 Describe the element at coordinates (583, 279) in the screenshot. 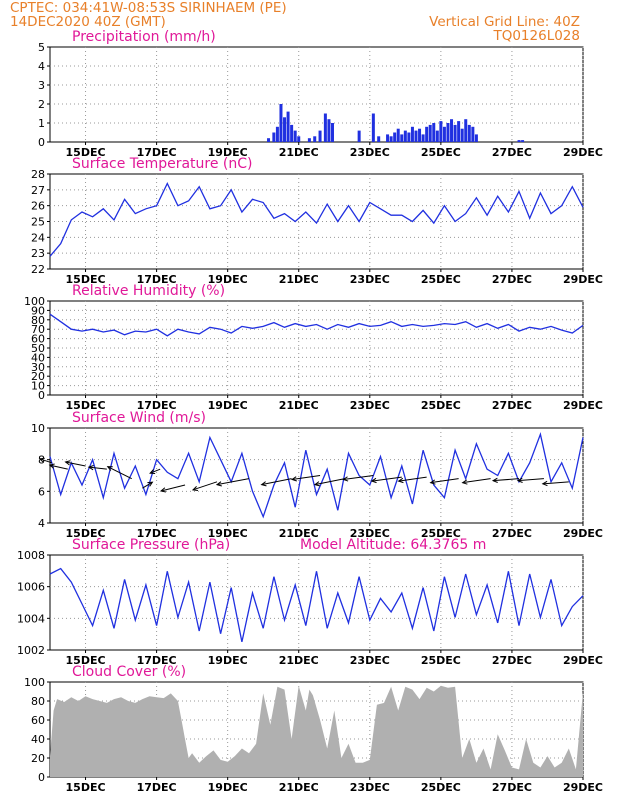

I see `temperature-xtick-label: 29DEC` at that location.